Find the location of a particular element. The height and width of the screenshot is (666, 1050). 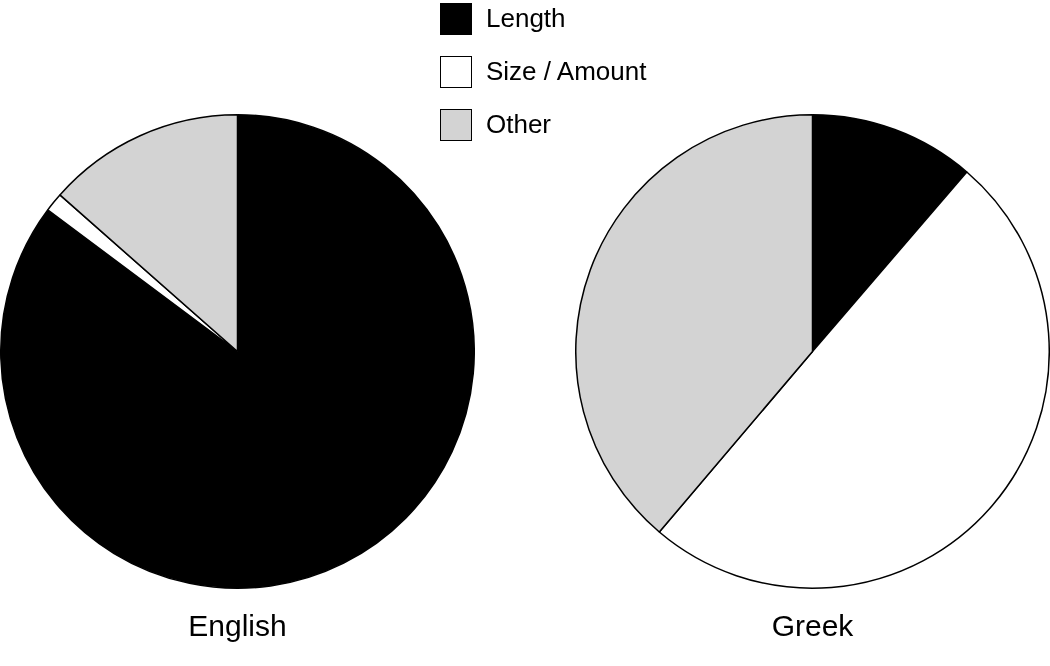

legend-label: Size / Amount is located at coordinates (566, 71).